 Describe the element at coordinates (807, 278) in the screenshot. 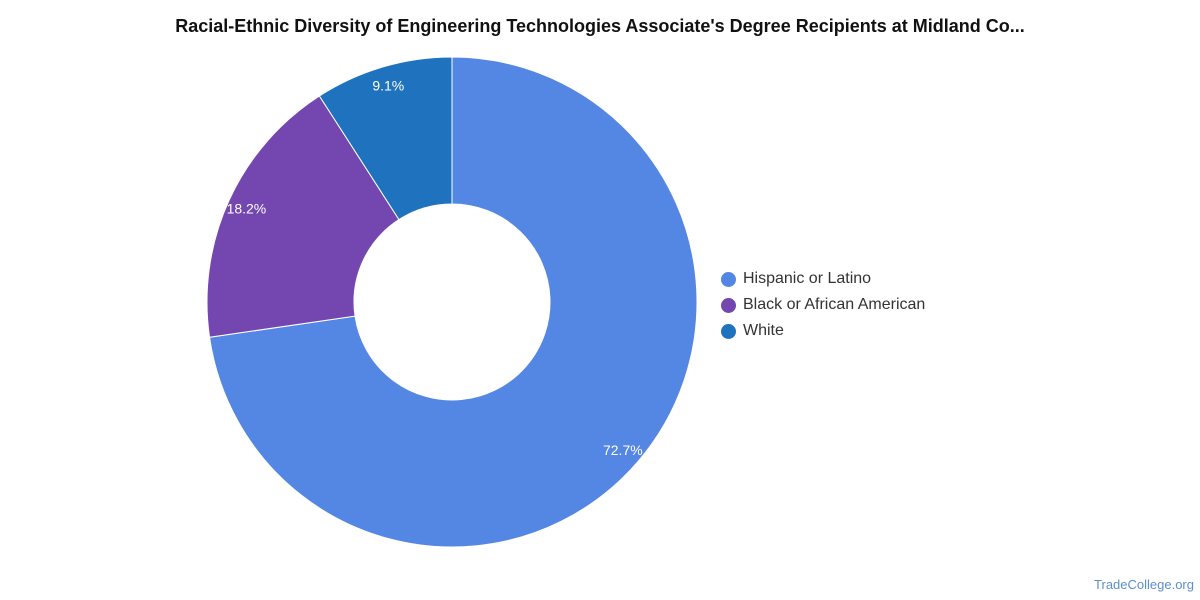

I see `legend-label-hispanic-or-latino: Hispanic or Latino` at that location.